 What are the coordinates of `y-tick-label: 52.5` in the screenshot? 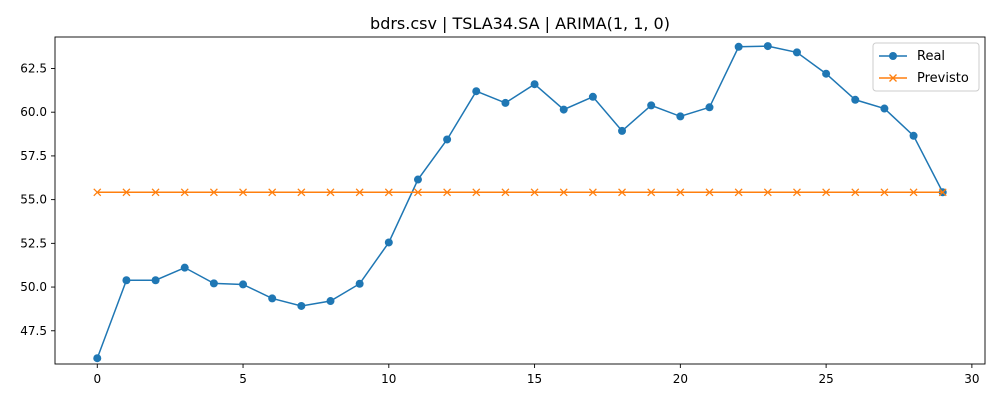 It's located at (33, 243).